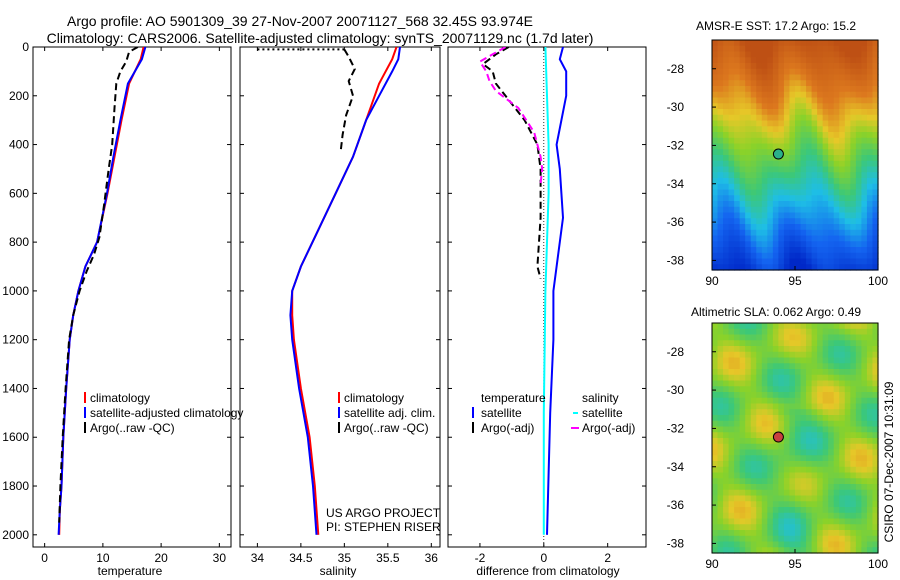  Describe the element at coordinates (778, 437) in the screenshot. I see `argo-location-marker` at that location.